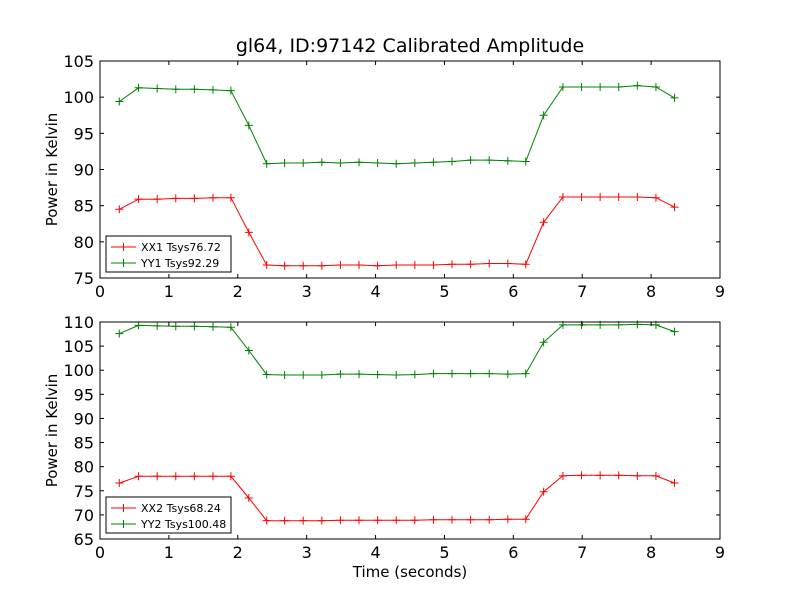 The height and width of the screenshot is (600, 800). What do you see at coordinates (84, 539) in the screenshot?
I see `y-tick-label: 65` at bounding box center [84, 539].